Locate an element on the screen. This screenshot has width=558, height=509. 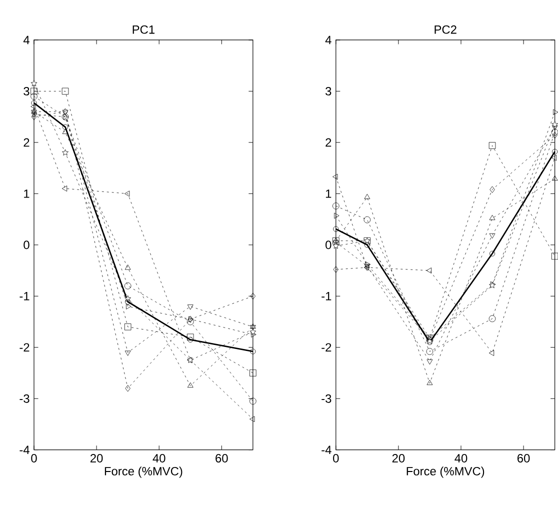
chart-title: PC2 is located at coordinates (445, 29).